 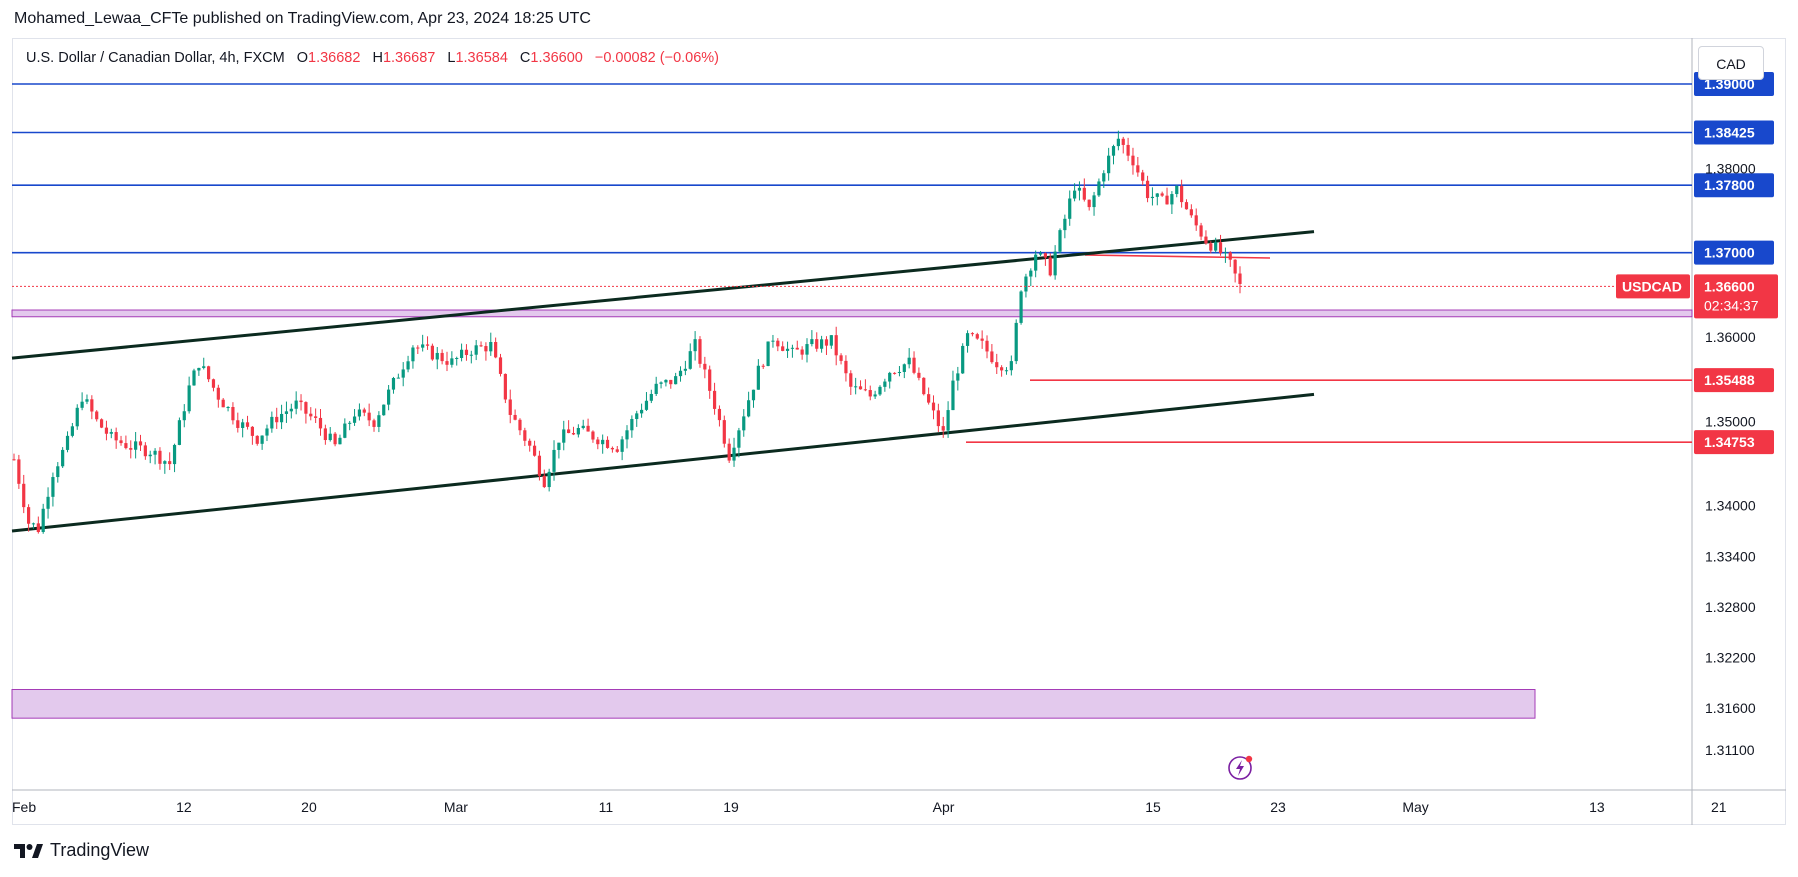 What do you see at coordinates (481, 58) in the screenshot?
I see `legend-low-value: 1.36584` at bounding box center [481, 58].